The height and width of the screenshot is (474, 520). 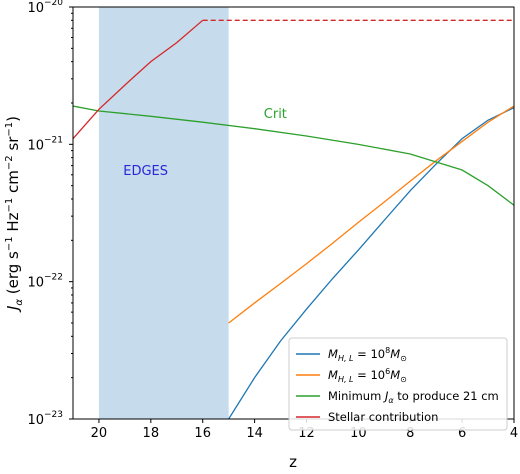 What do you see at coordinates (462, 433) in the screenshot?
I see `x-tick-label: 6` at bounding box center [462, 433].